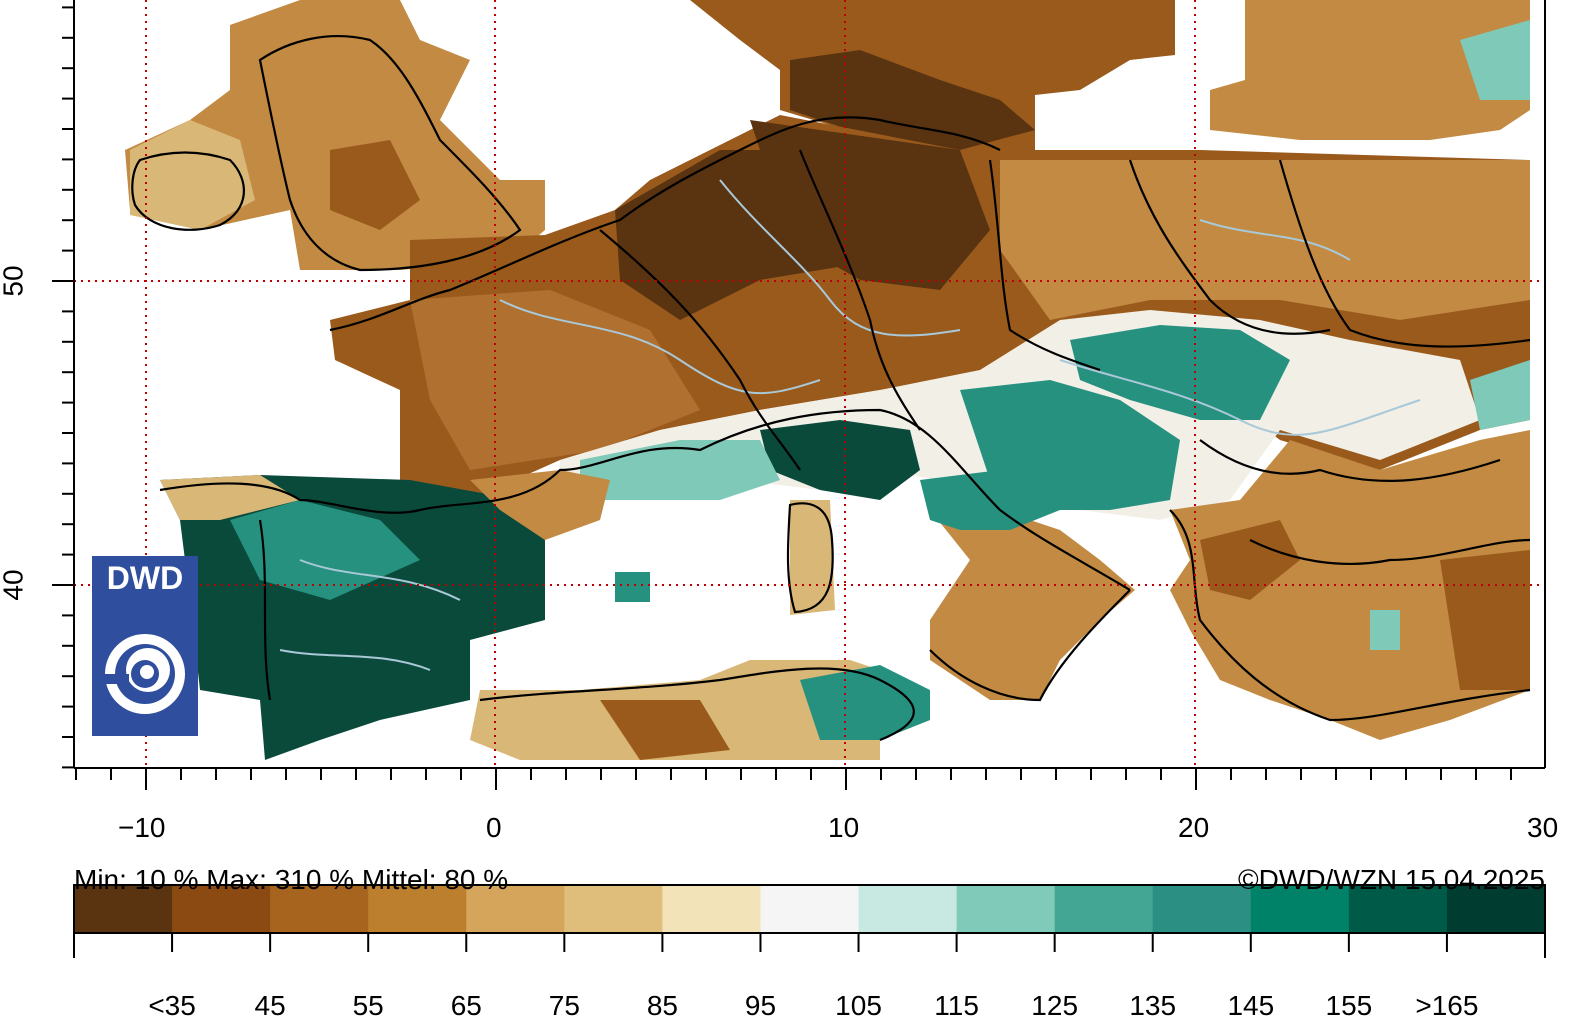 The image size is (1593, 1024). Describe the element at coordinates (840, 460) in the screenshot. I see `region-po-wet` at that location.